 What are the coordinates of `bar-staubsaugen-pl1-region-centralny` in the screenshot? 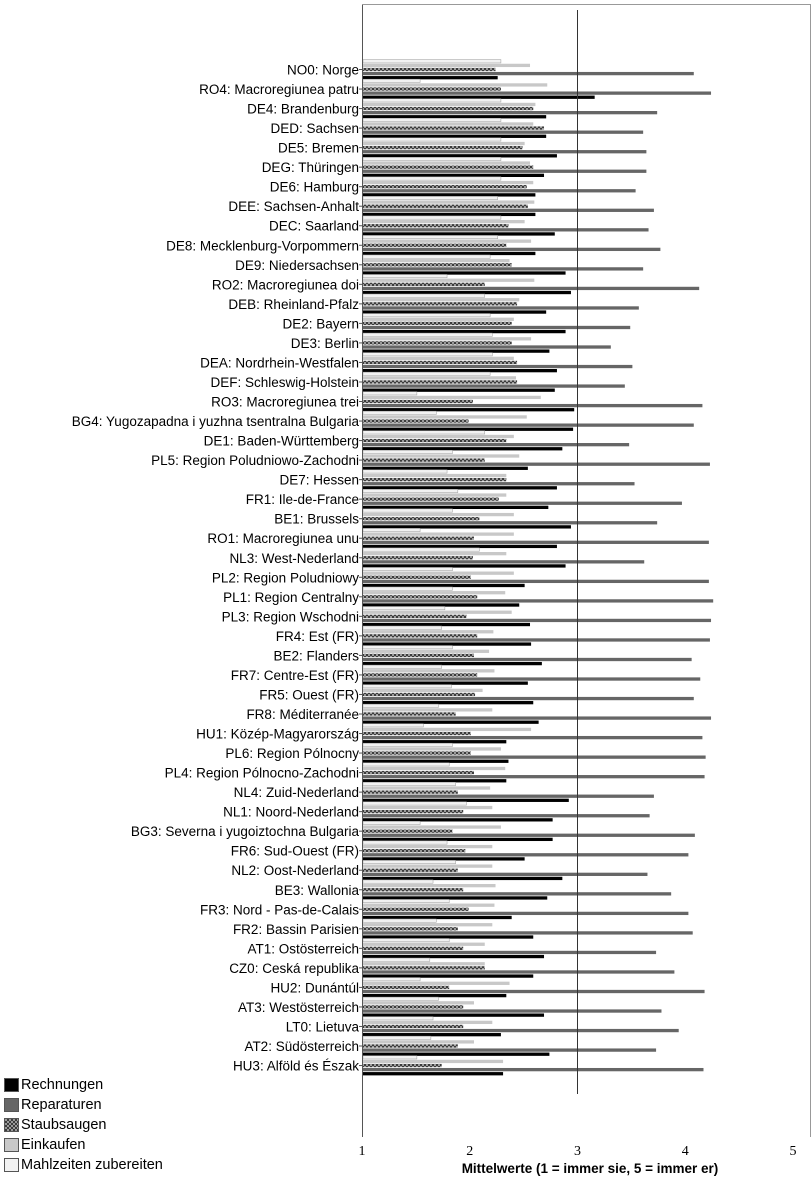 It's located at (420, 597).